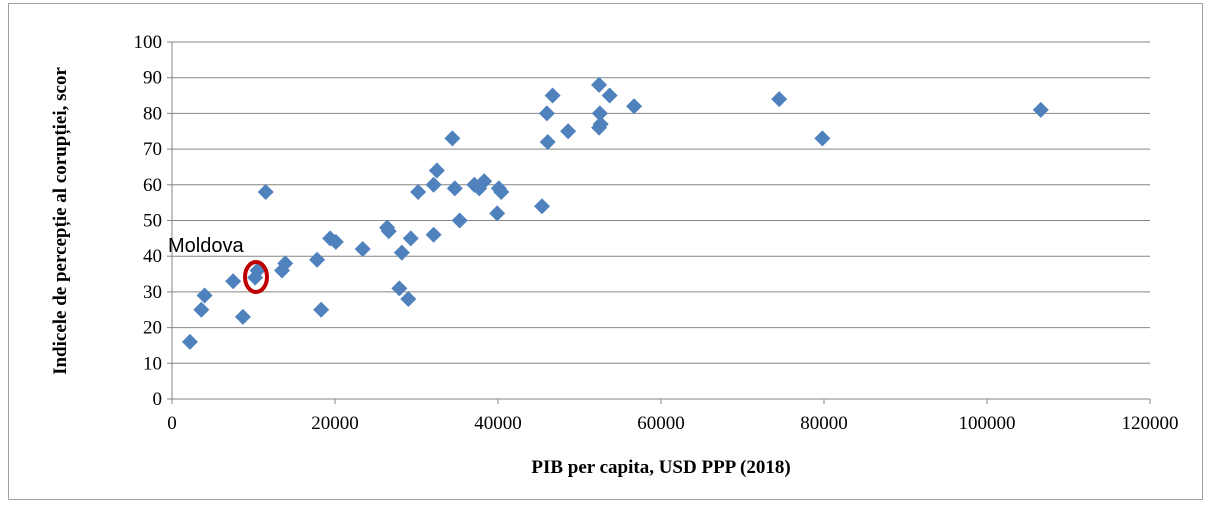  I want to click on y-tick-label: 90, so click(152, 78).